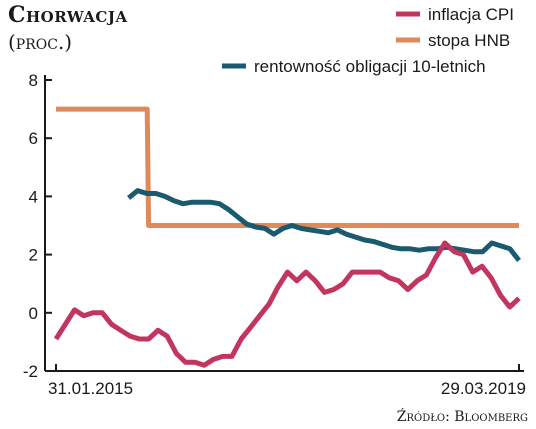 Image resolution: width=536 pixels, height=429 pixels. Describe the element at coordinates (370, 66) in the screenshot. I see `legend-label: rentowność obligacji 10-letnich` at that location.